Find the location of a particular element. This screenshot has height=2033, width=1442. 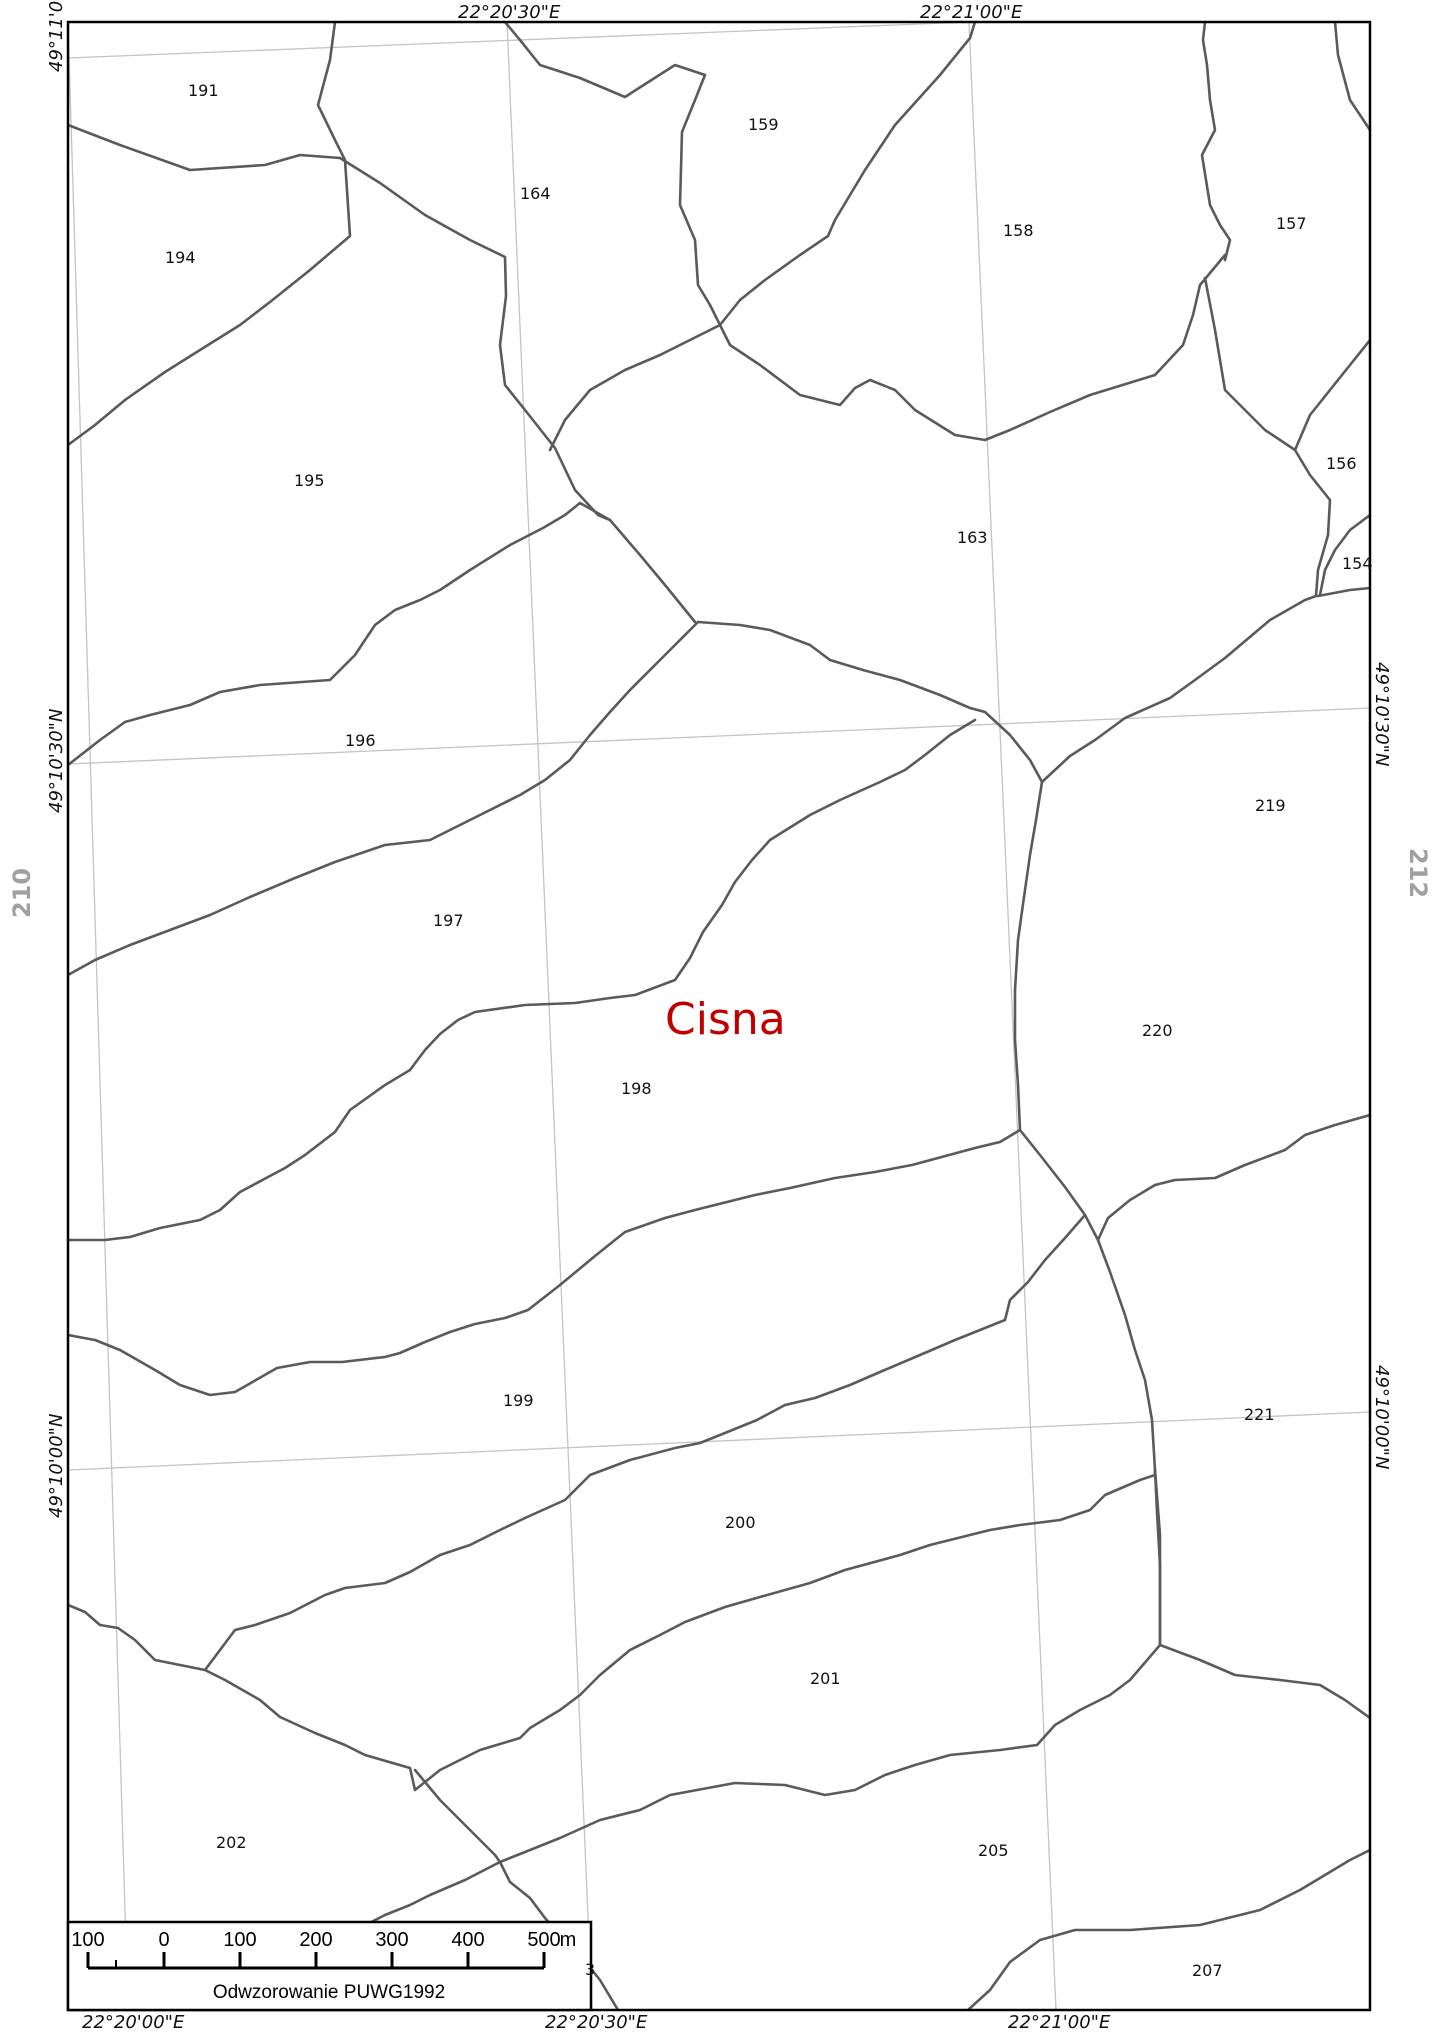

parcel-label-196: 196 is located at coordinates (360, 740).